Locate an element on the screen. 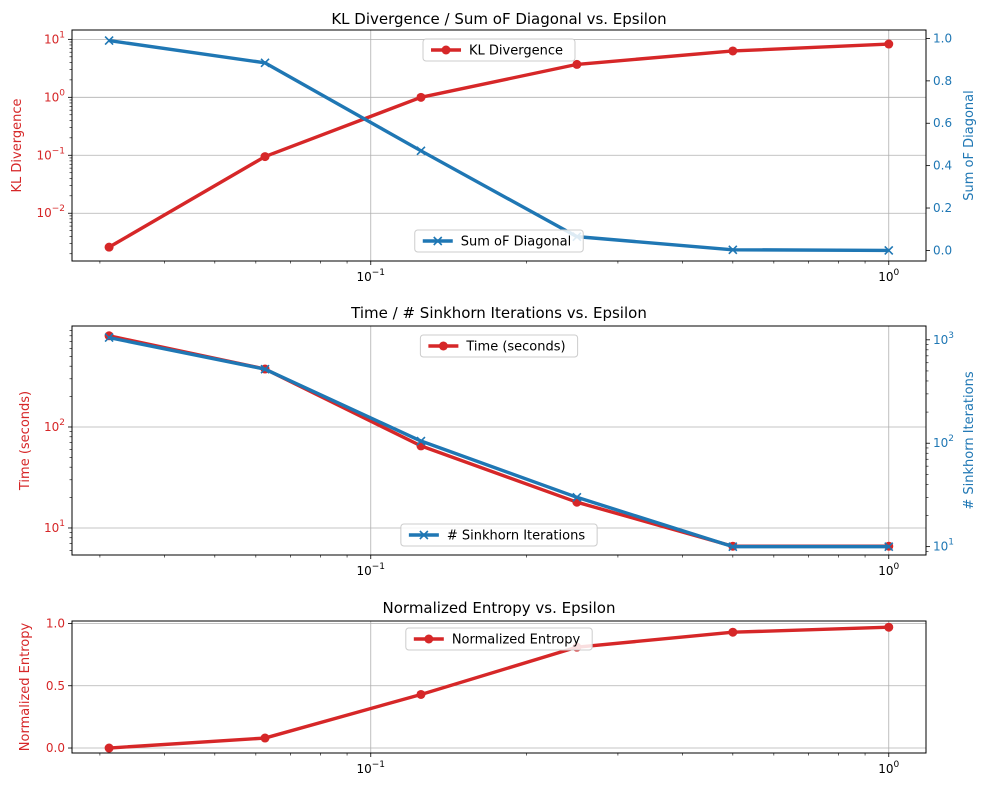 The image size is (990, 790). legend-label: KL Divergence is located at coordinates (516, 51).